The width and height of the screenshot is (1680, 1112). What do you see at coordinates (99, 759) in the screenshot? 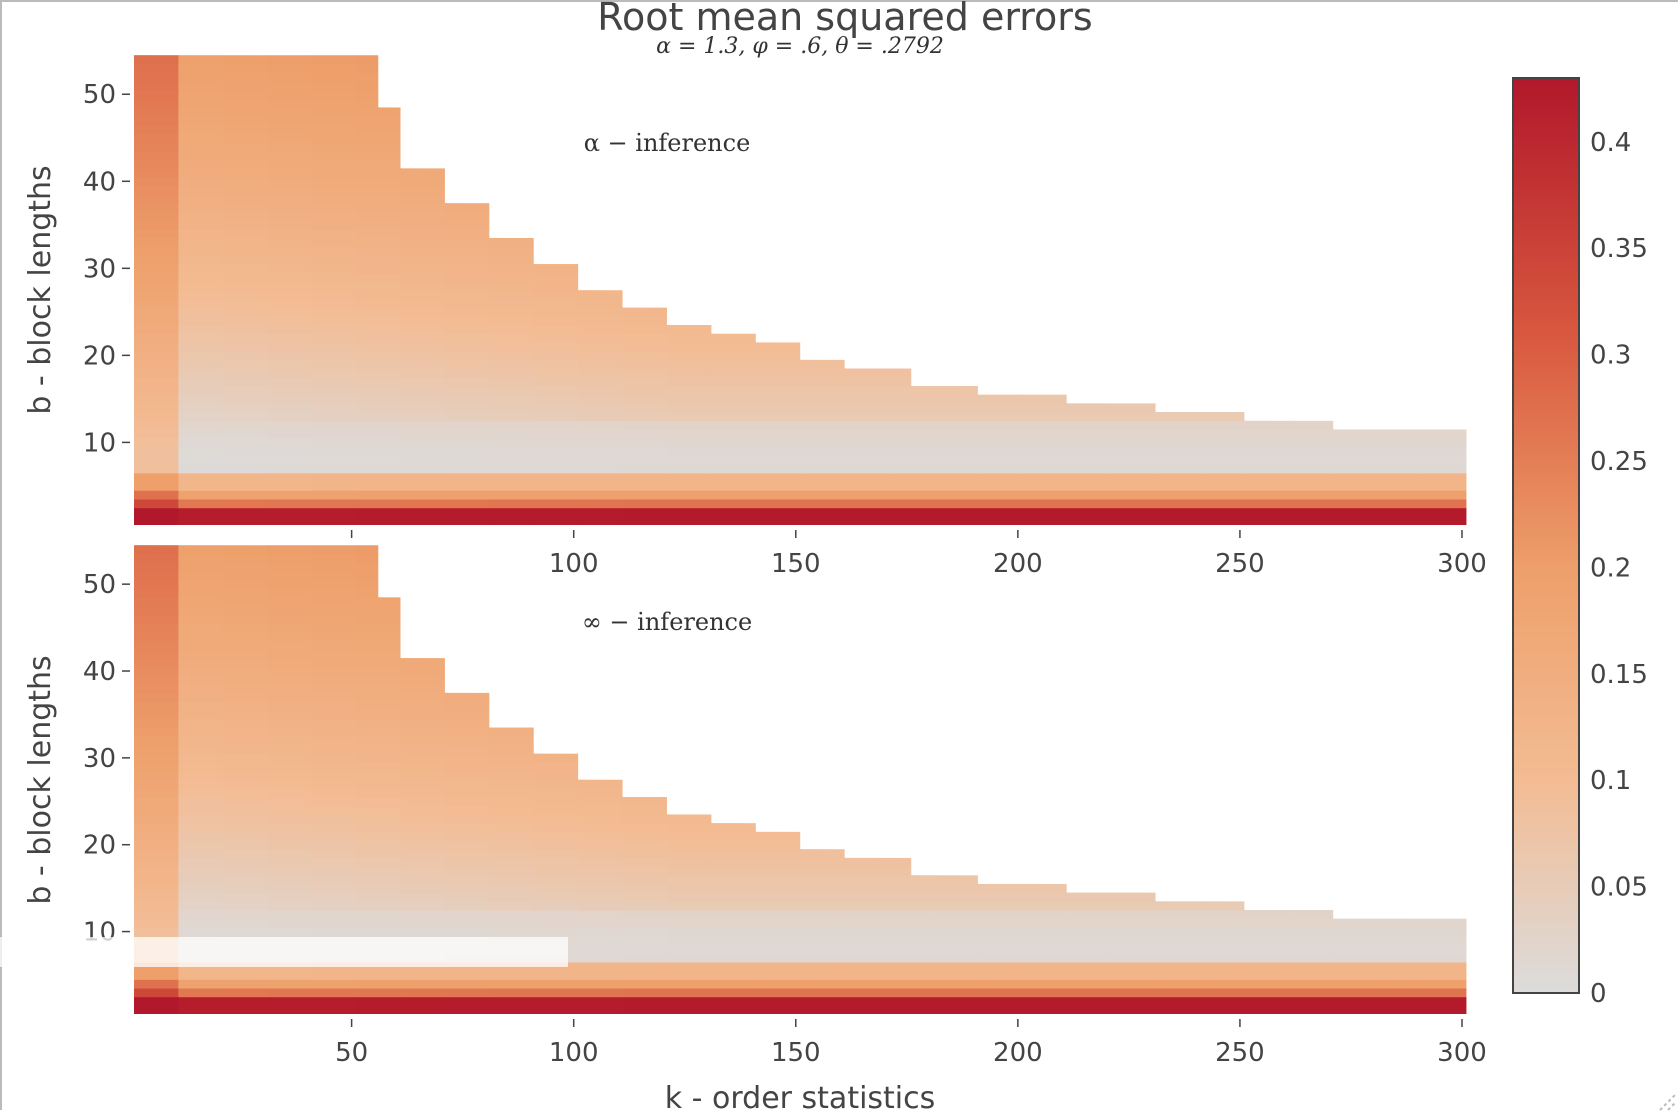
I see `y-tick-label-bottom: 30` at bounding box center [99, 759].